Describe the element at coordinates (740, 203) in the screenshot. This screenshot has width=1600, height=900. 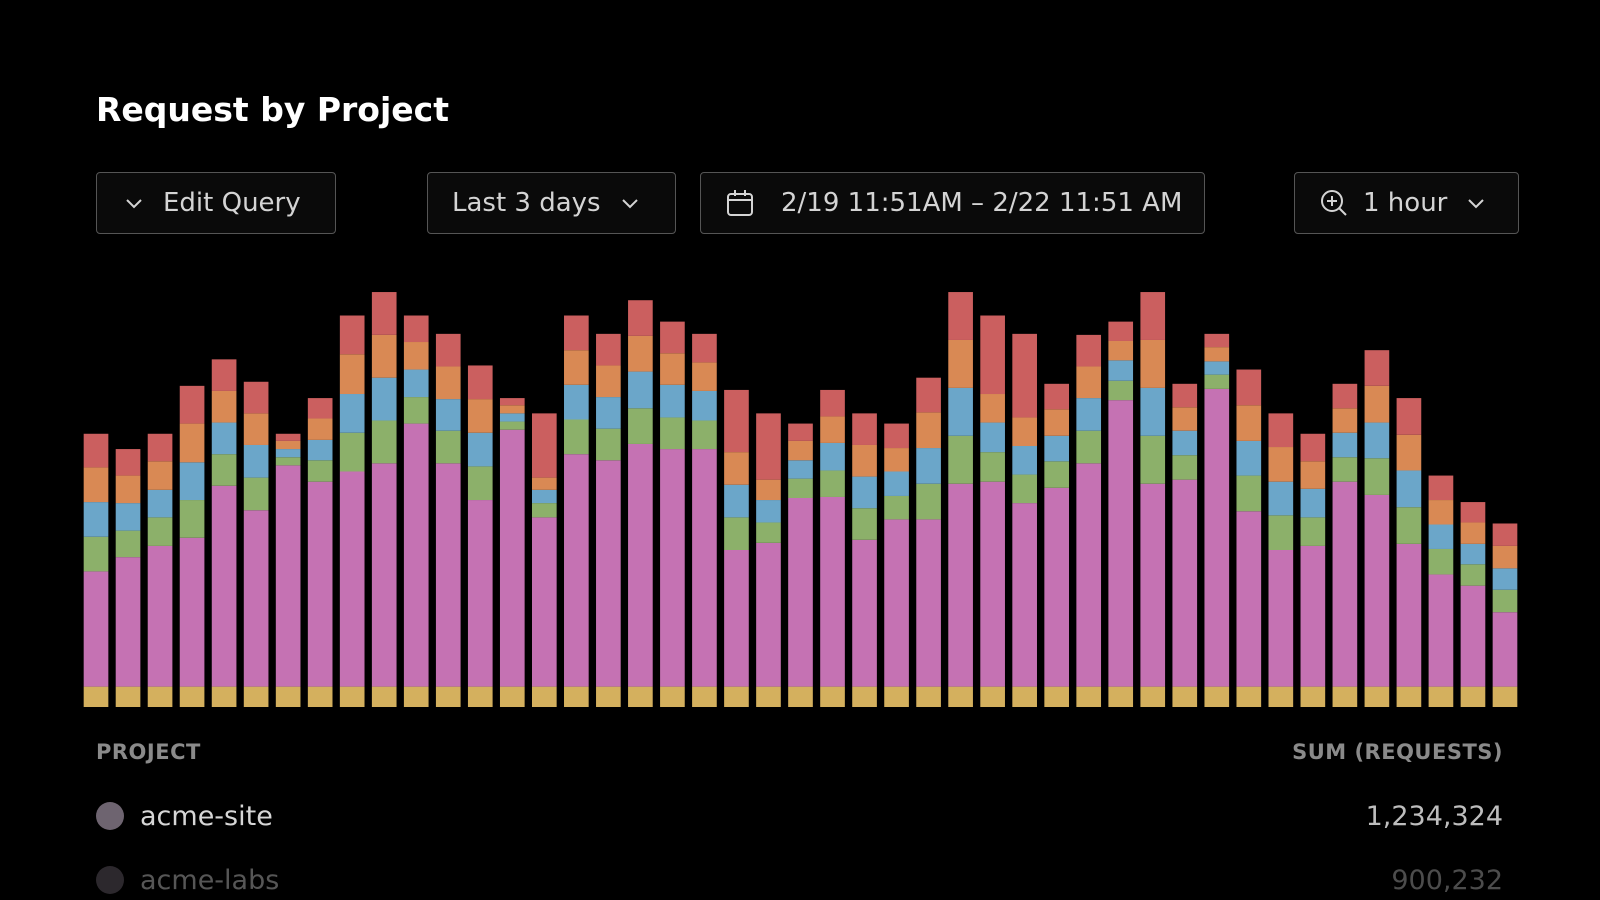
I see `calendar-icon` at that location.